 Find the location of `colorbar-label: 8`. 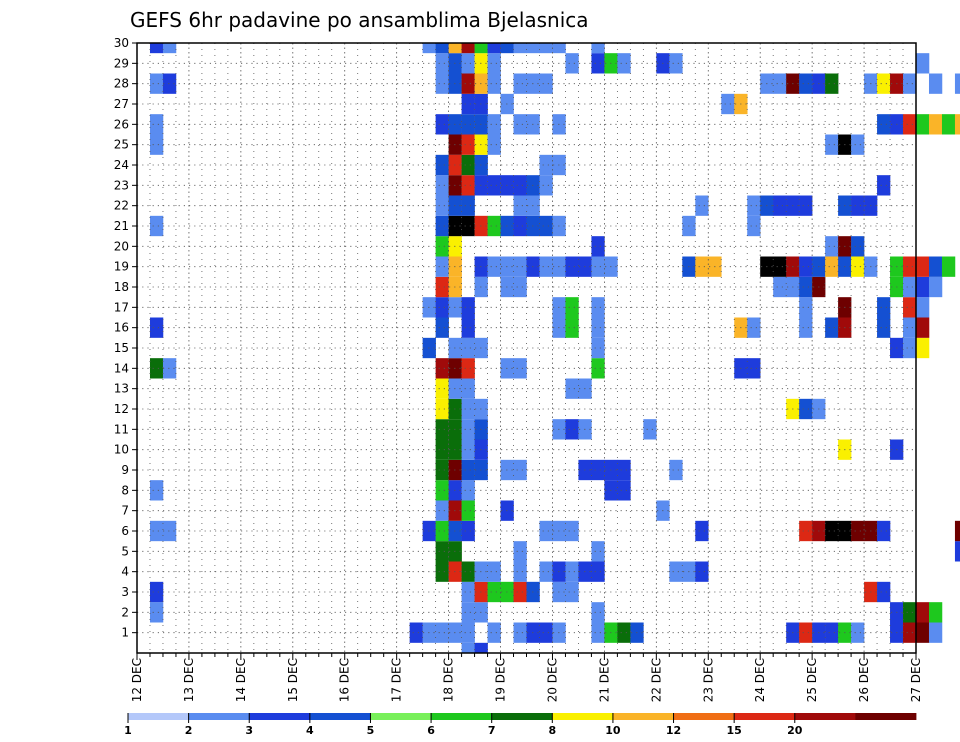

colorbar-label: 8 is located at coordinates (552, 730).